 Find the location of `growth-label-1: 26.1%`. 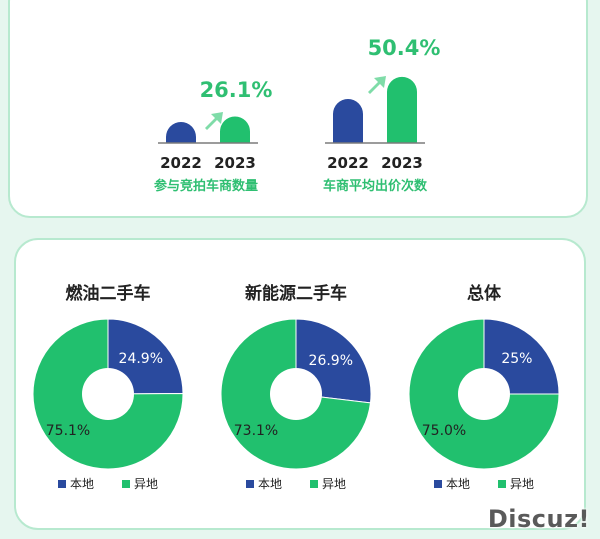

growth-label-1: 26.1% is located at coordinates (236, 90).